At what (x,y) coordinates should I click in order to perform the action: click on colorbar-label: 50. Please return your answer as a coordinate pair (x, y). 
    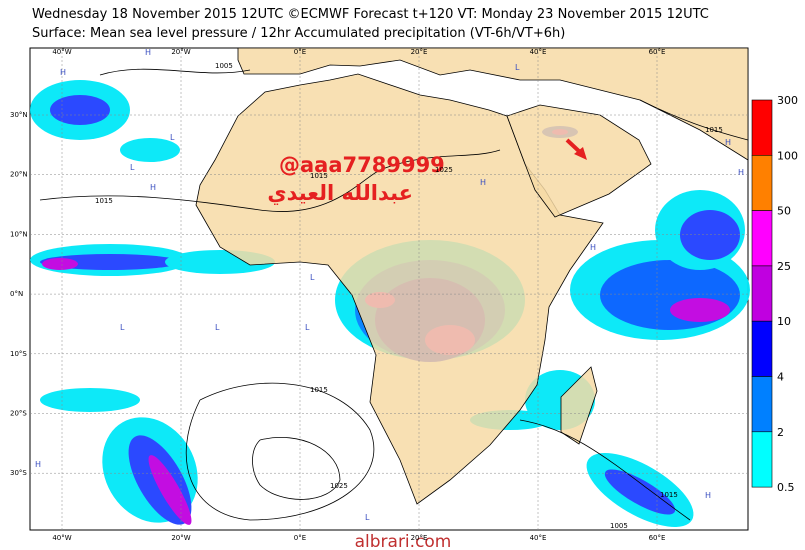
    Looking at the image, I should click on (784, 211).